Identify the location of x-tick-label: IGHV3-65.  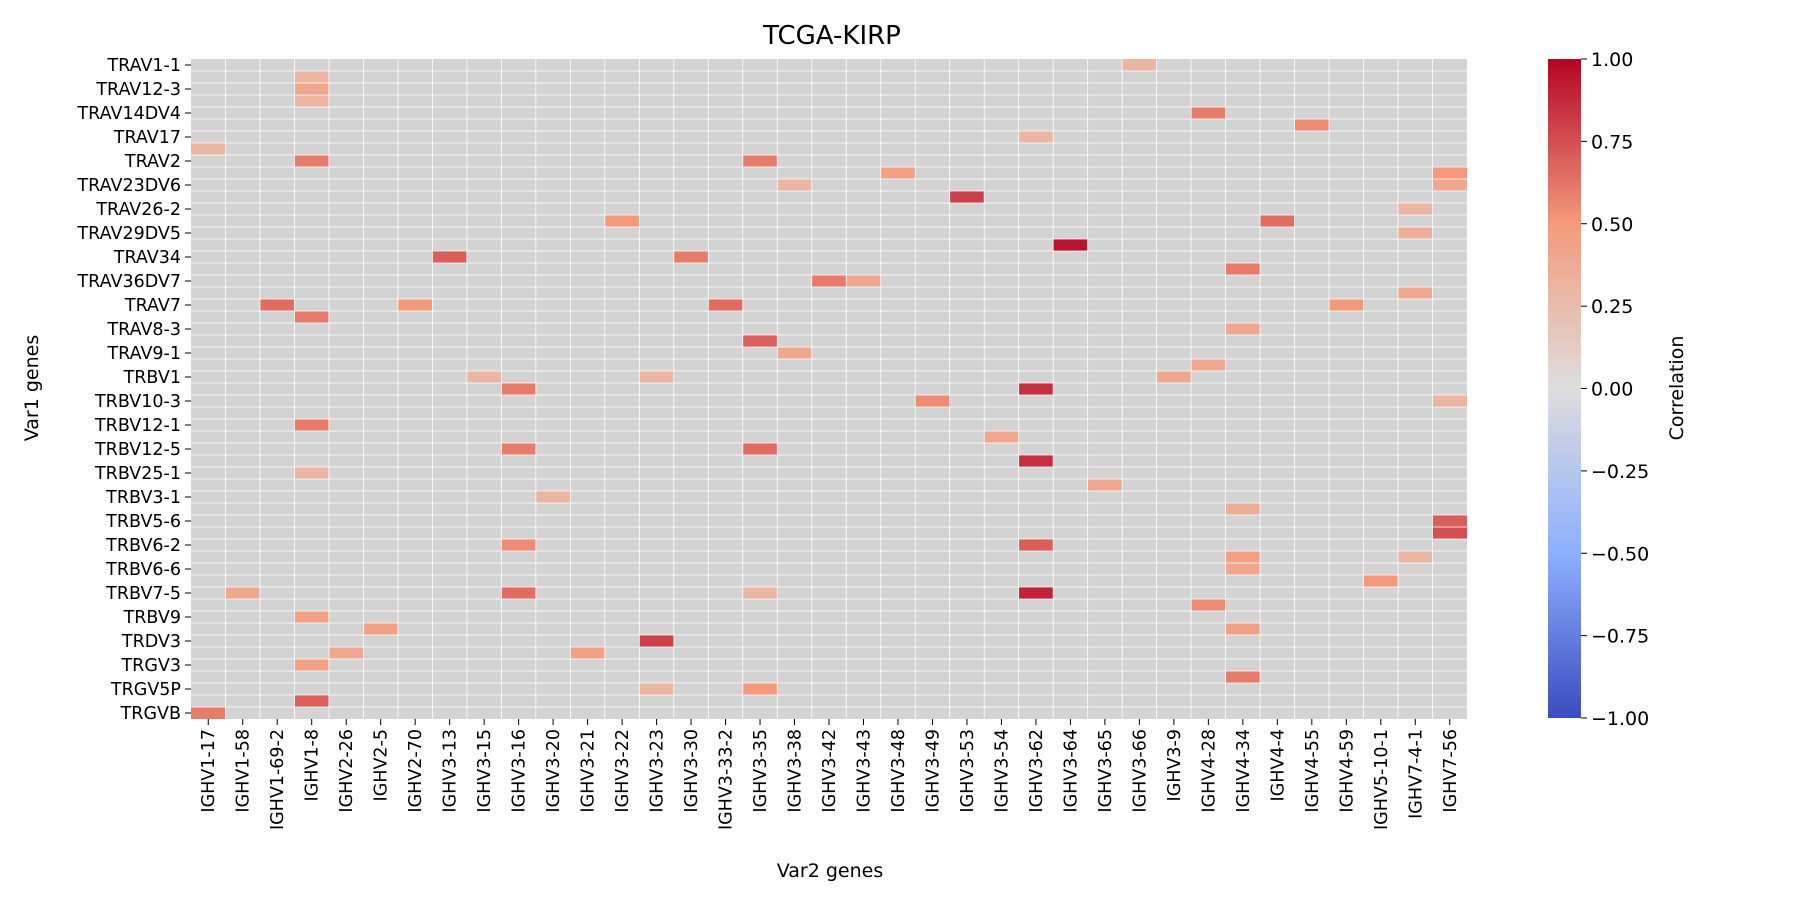
(1106, 771).